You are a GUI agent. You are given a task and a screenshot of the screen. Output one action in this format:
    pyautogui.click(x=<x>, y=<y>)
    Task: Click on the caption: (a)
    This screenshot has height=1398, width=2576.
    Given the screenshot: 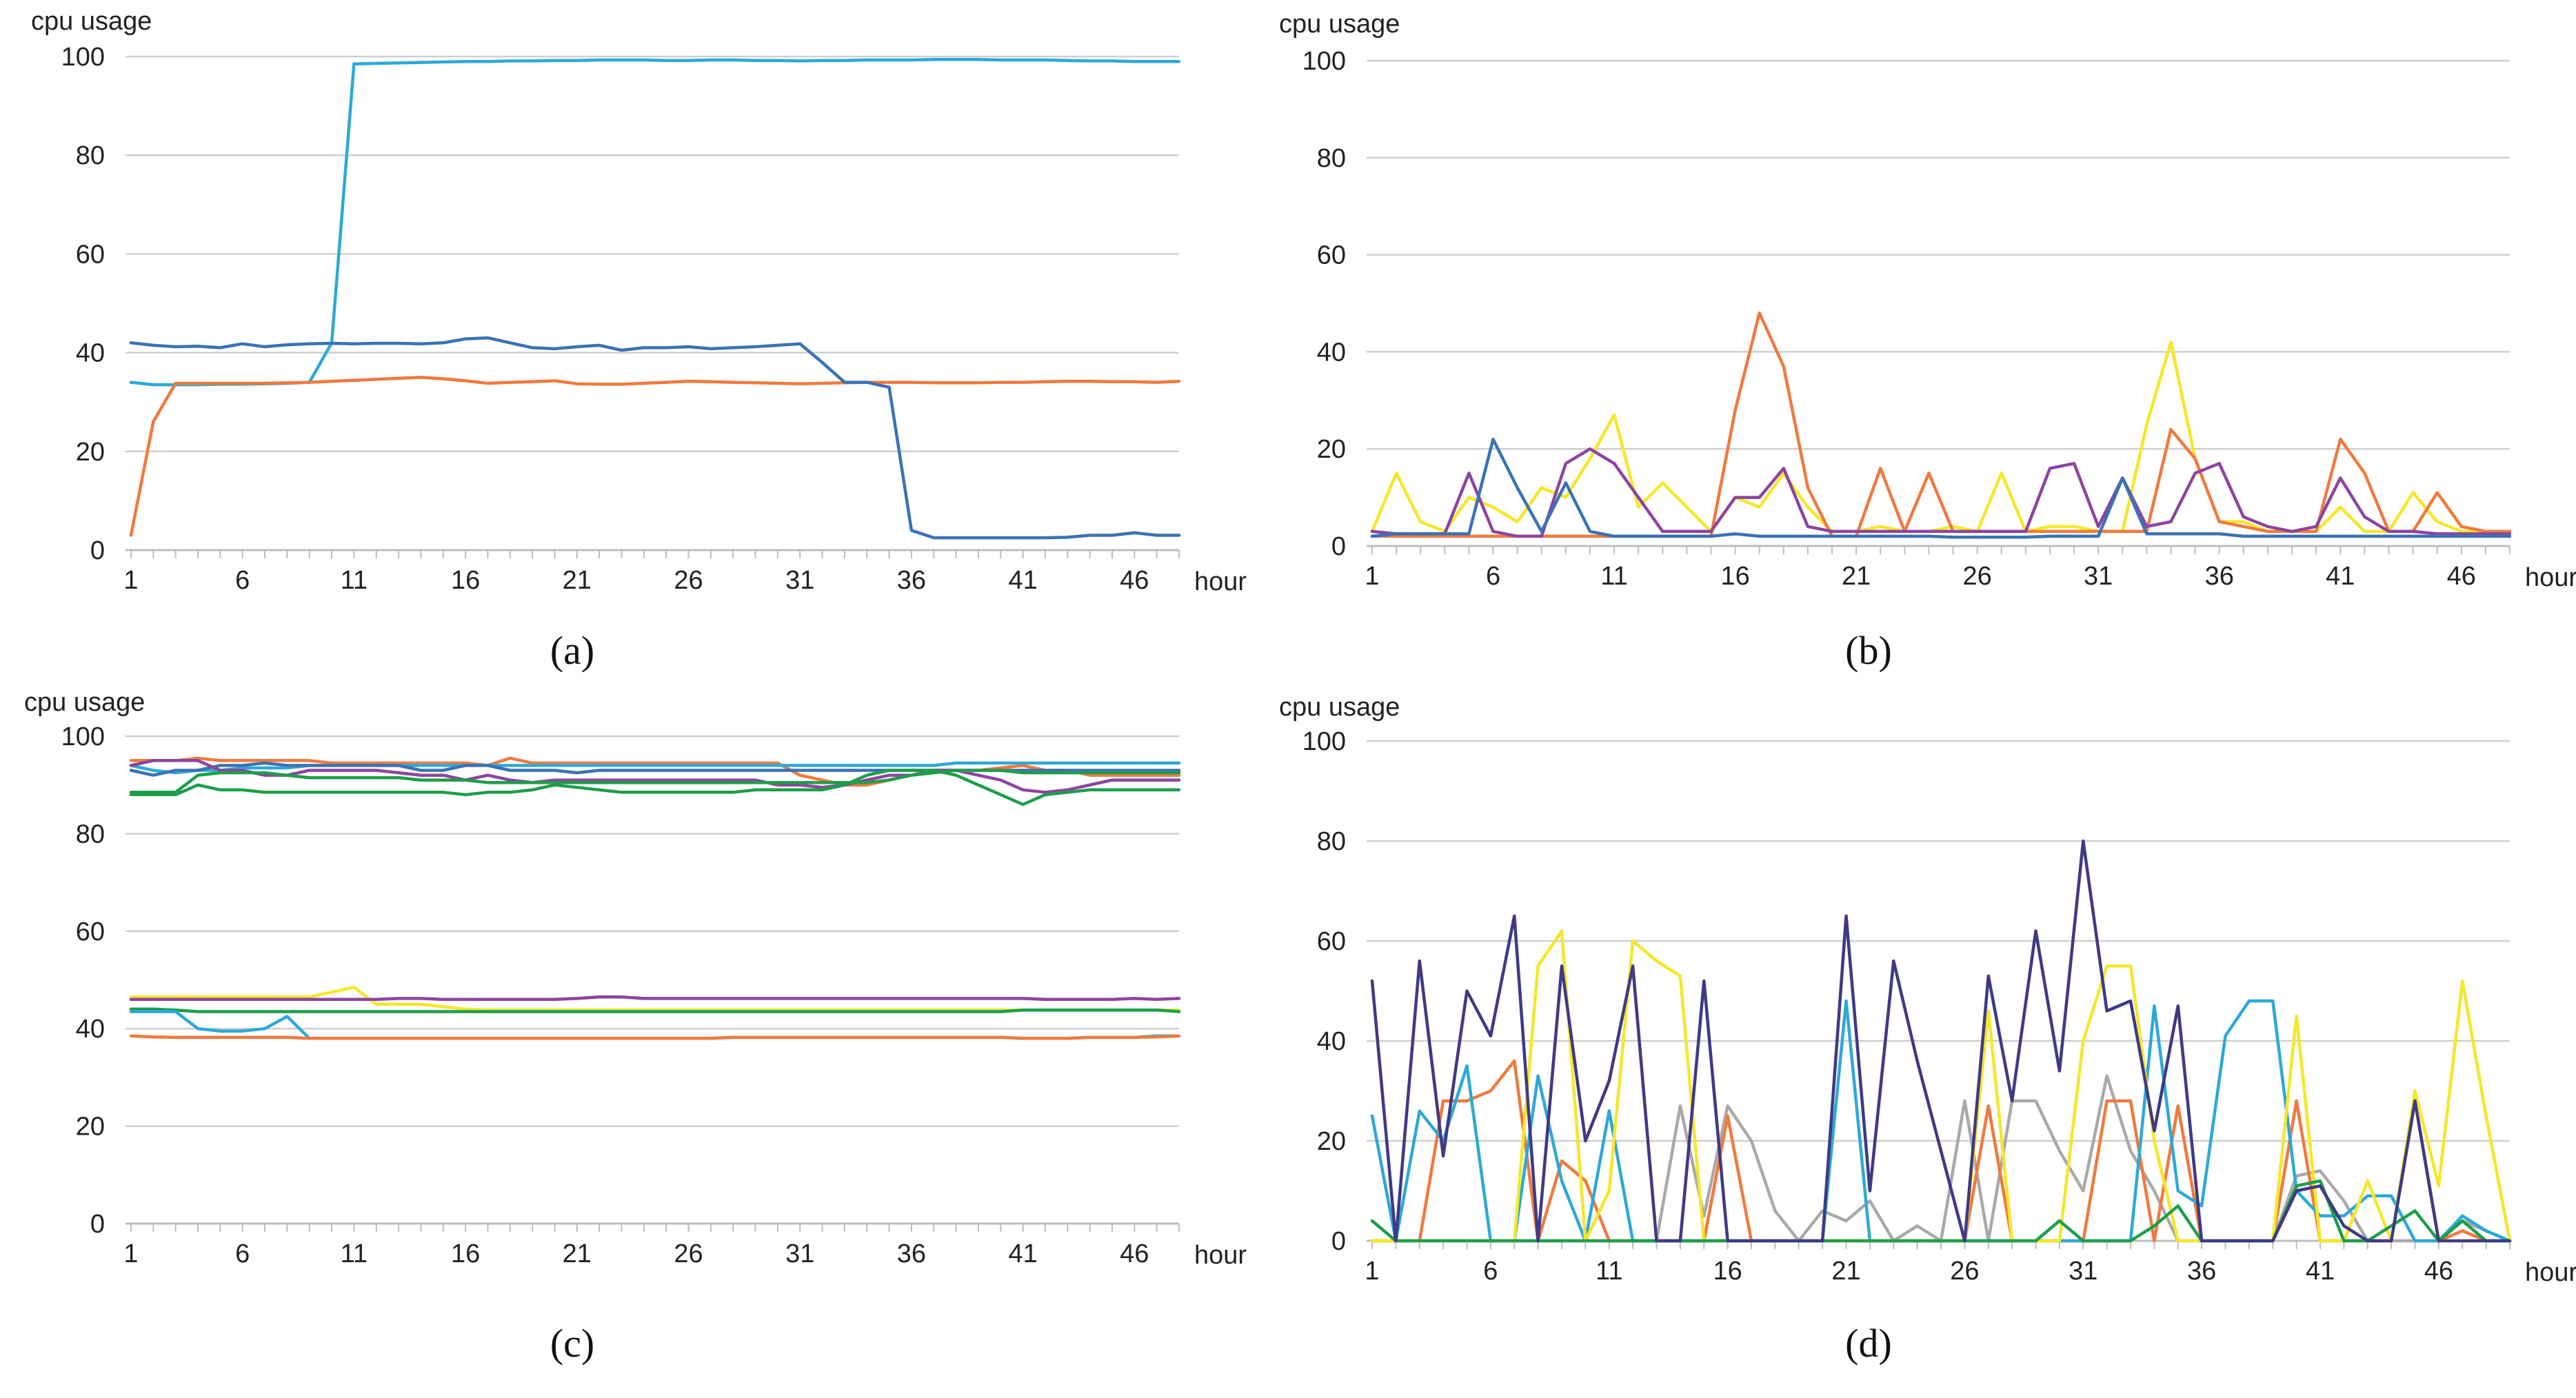 What is the action you would take?
    pyautogui.click(x=572, y=650)
    